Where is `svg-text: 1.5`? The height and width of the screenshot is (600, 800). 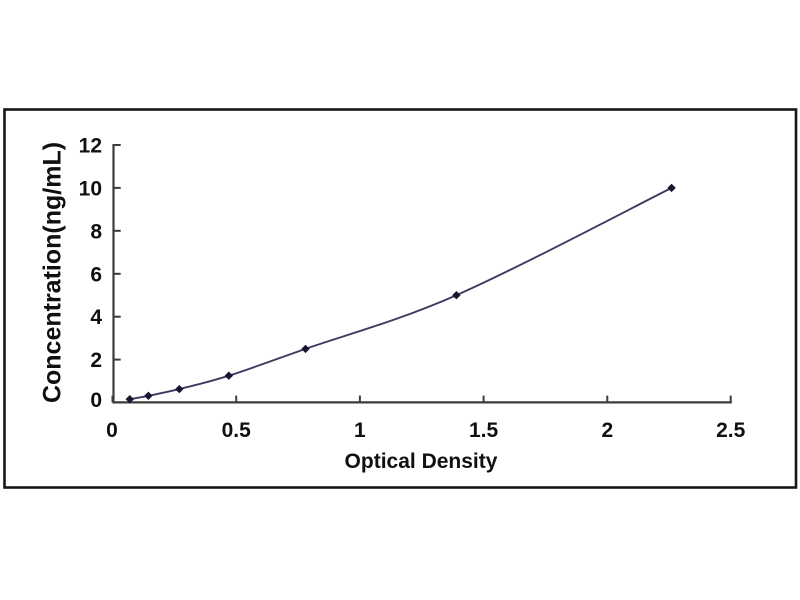
svg-text: 1.5 is located at coordinates (484, 430).